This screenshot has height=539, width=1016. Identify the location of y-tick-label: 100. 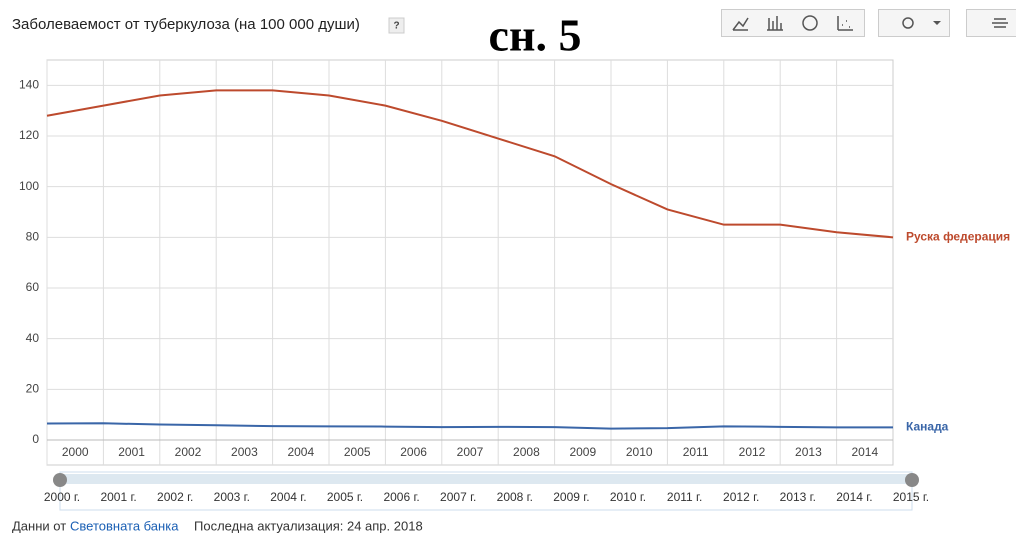
(29, 186).